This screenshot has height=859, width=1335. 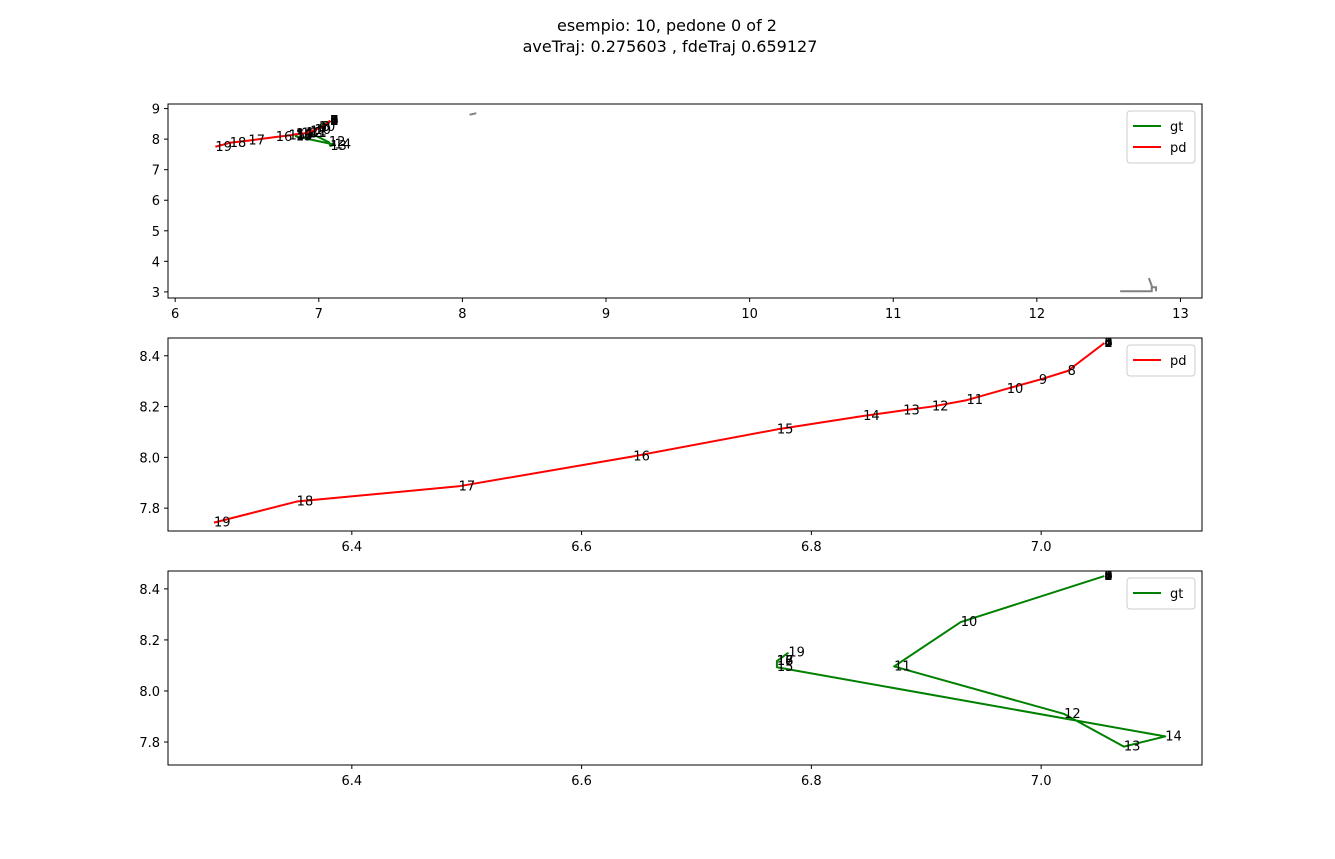 I want to click on point-label-pd-16: 16, so click(x=284, y=137).